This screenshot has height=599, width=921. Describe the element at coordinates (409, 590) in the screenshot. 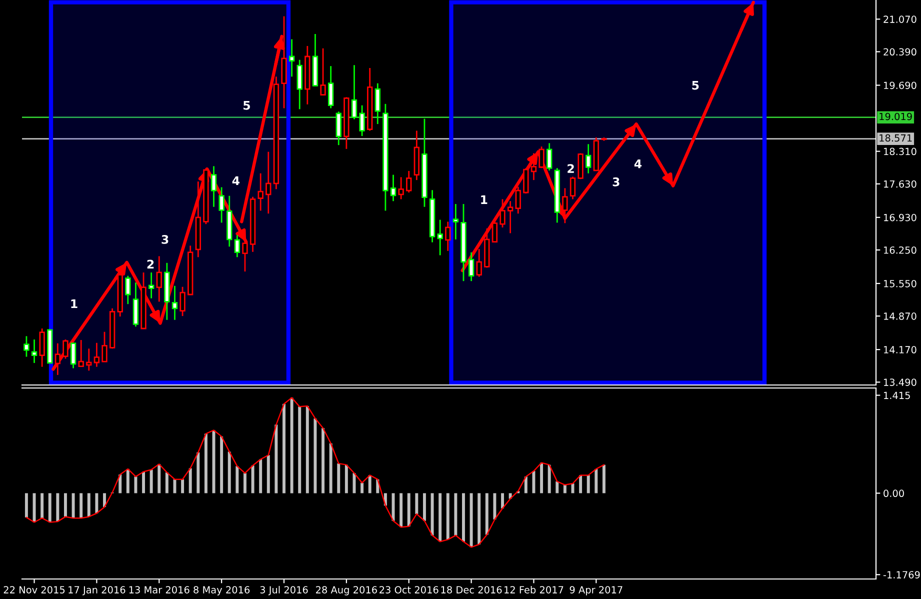

I see `x-tick-label: 23 Oct 2016` at that location.